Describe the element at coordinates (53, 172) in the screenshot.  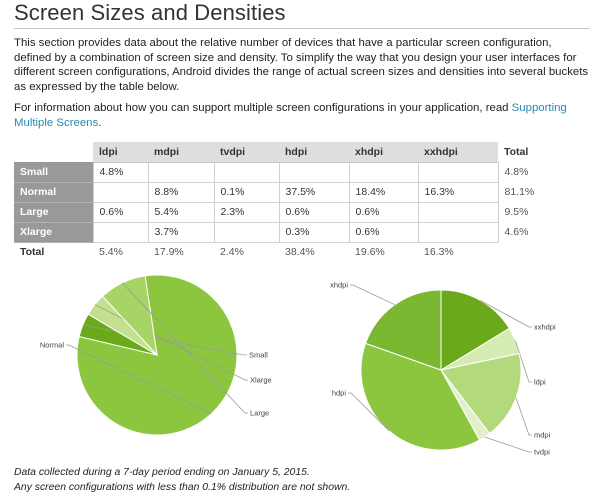
I see `row-header-small: Small` at that location.